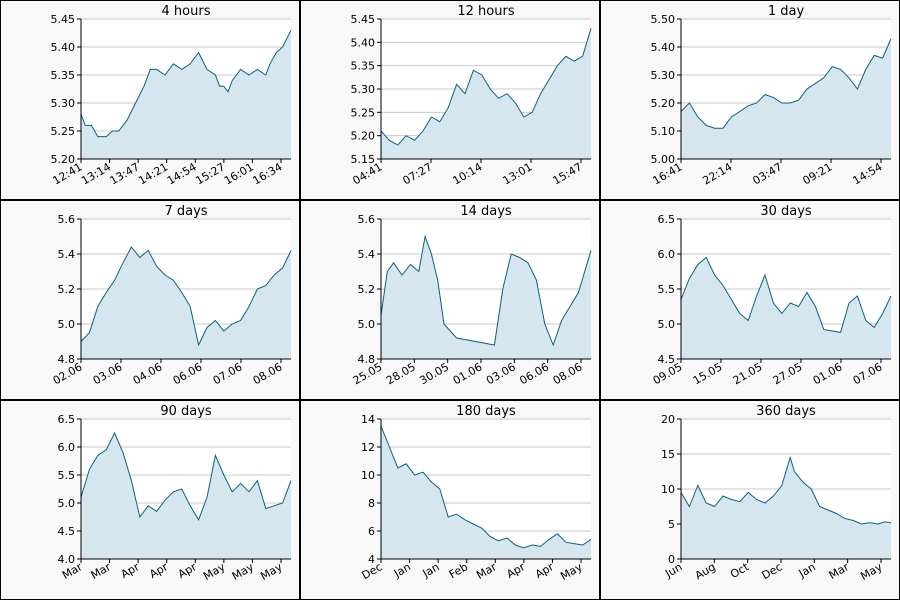  Describe the element at coordinates (786, 411) in the screenshot. I see `chart-title: 360 days` at that location.